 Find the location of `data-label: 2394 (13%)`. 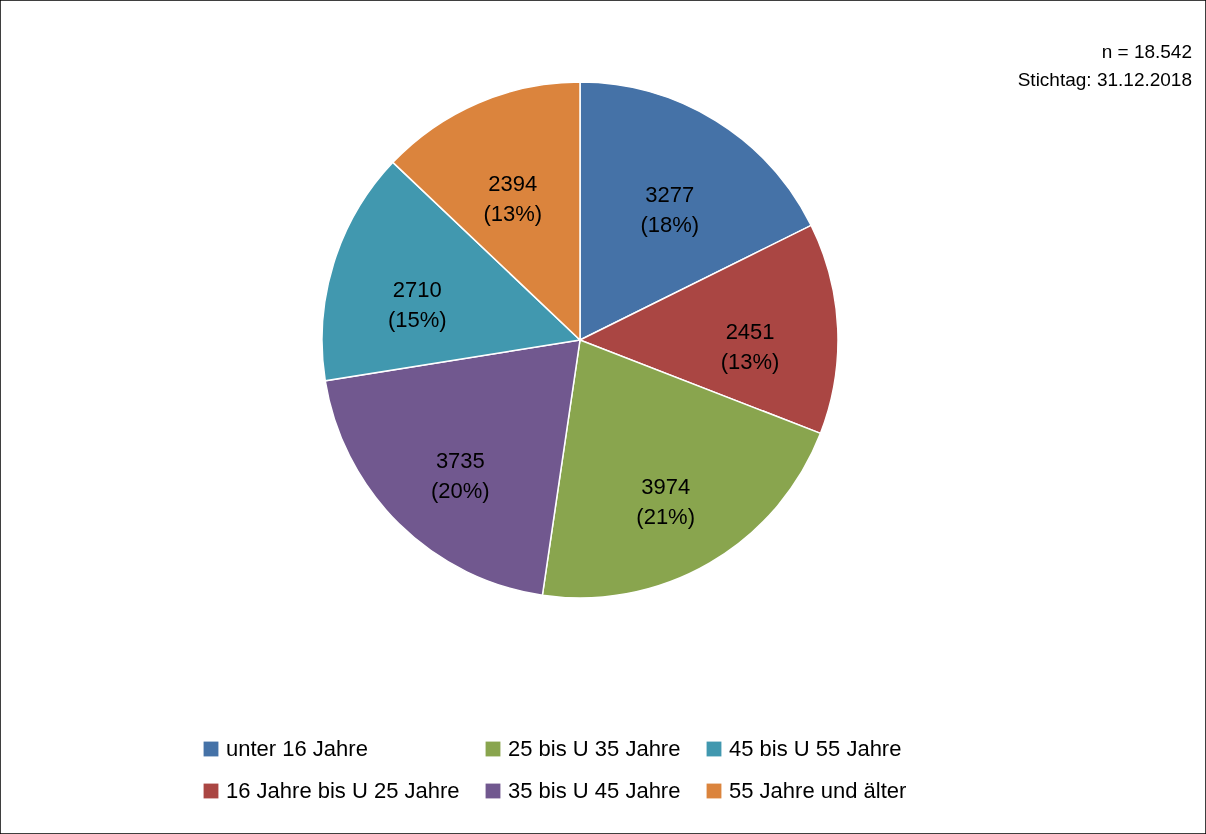

data-label: 2394 (13%) is located at coordinates (513, 198).